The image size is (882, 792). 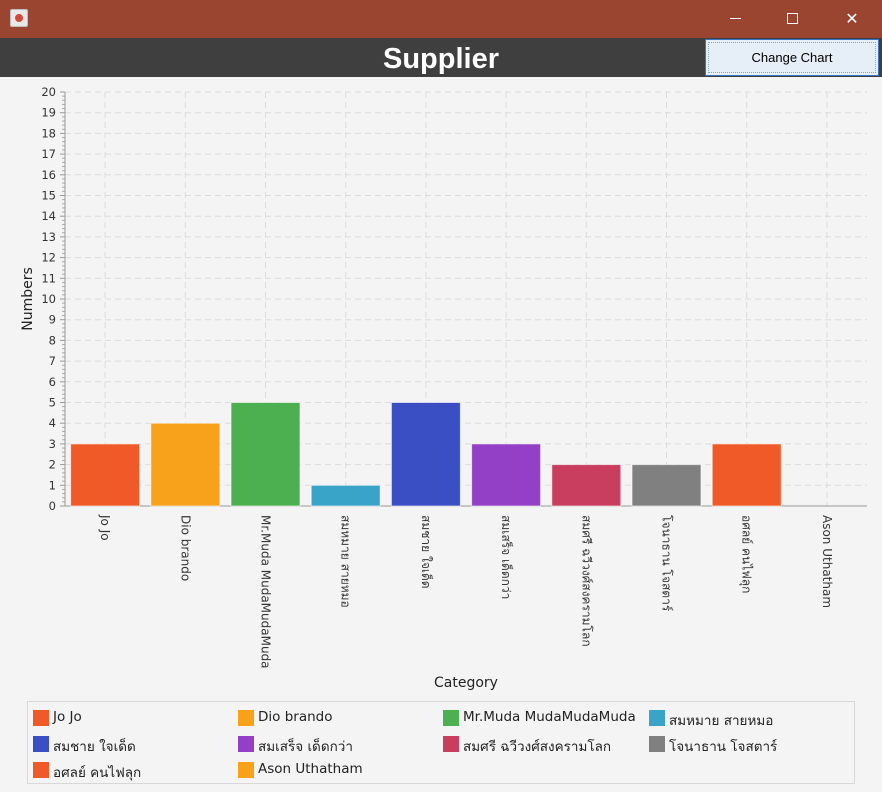 I want to click on y-tick-label: 14, so click(x=48, y=216).